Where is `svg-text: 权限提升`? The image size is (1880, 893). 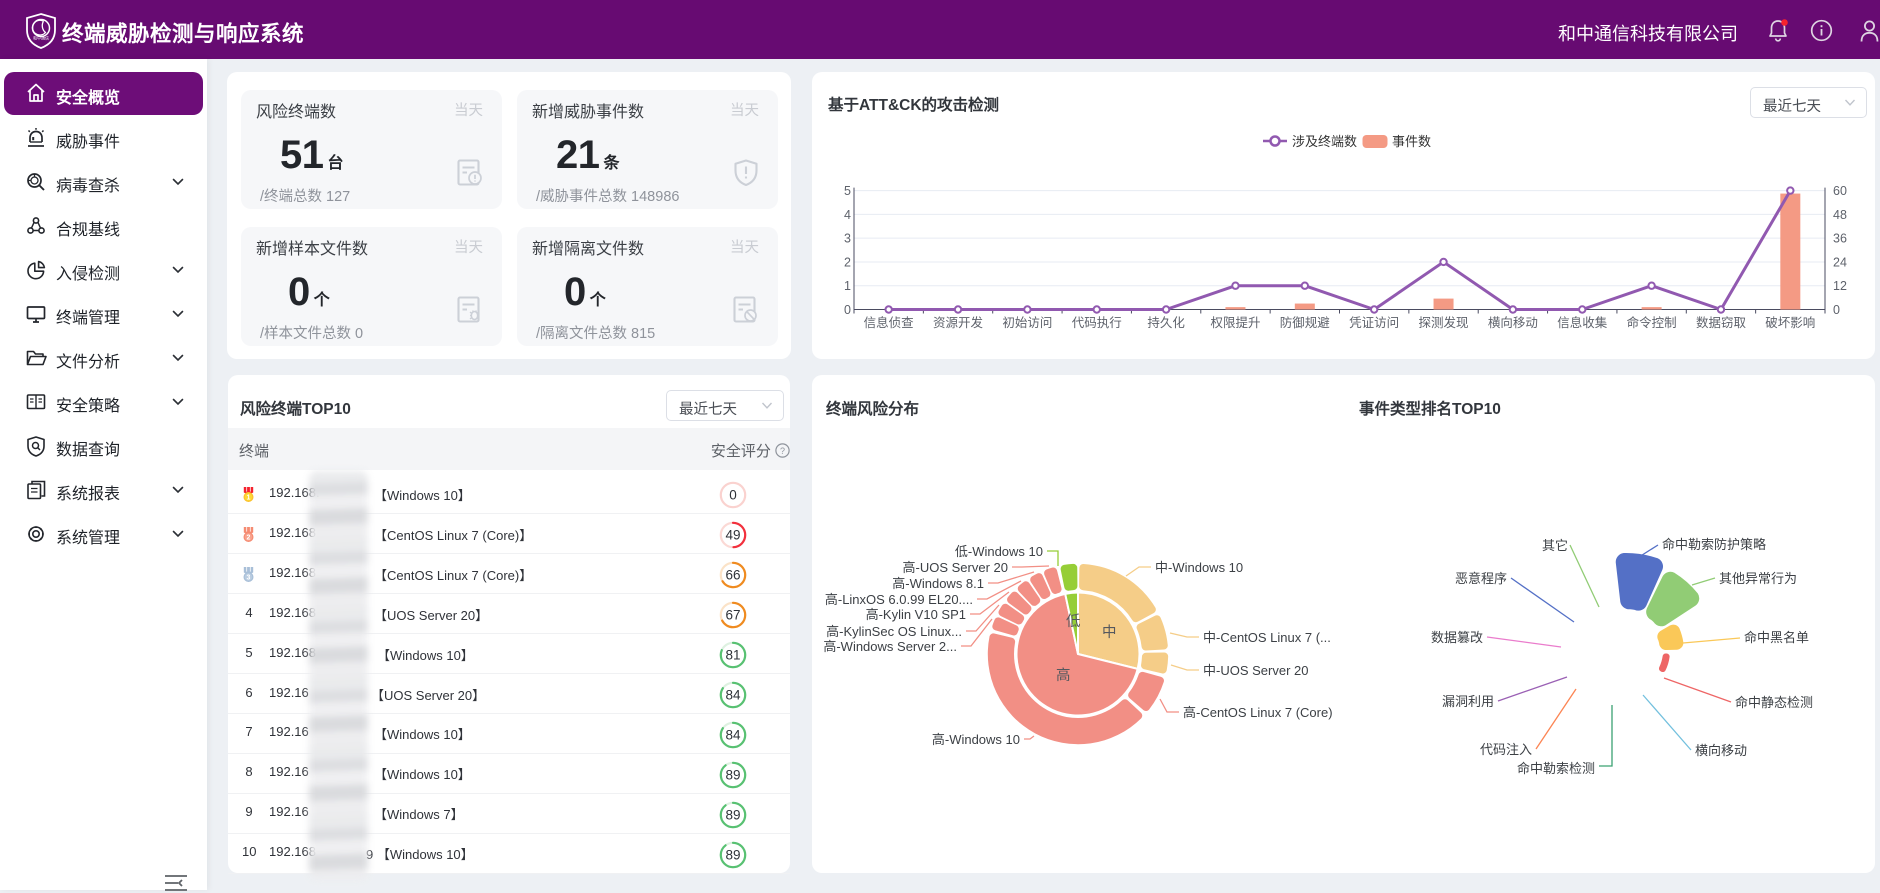
svg-text: 权限提升 is located at coordinates (1235, 322).